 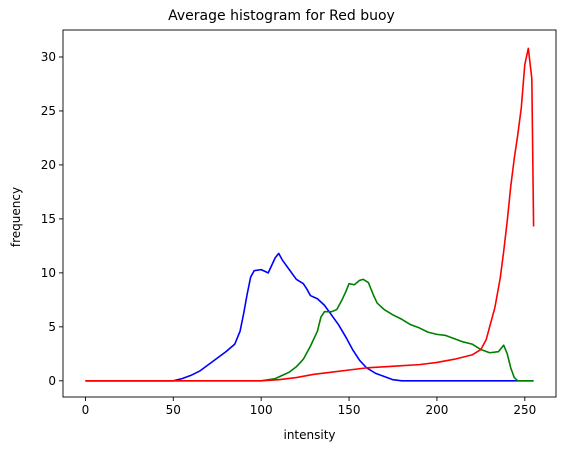 I want to click on y-tick-label: 5, so click(x=52, y=327).